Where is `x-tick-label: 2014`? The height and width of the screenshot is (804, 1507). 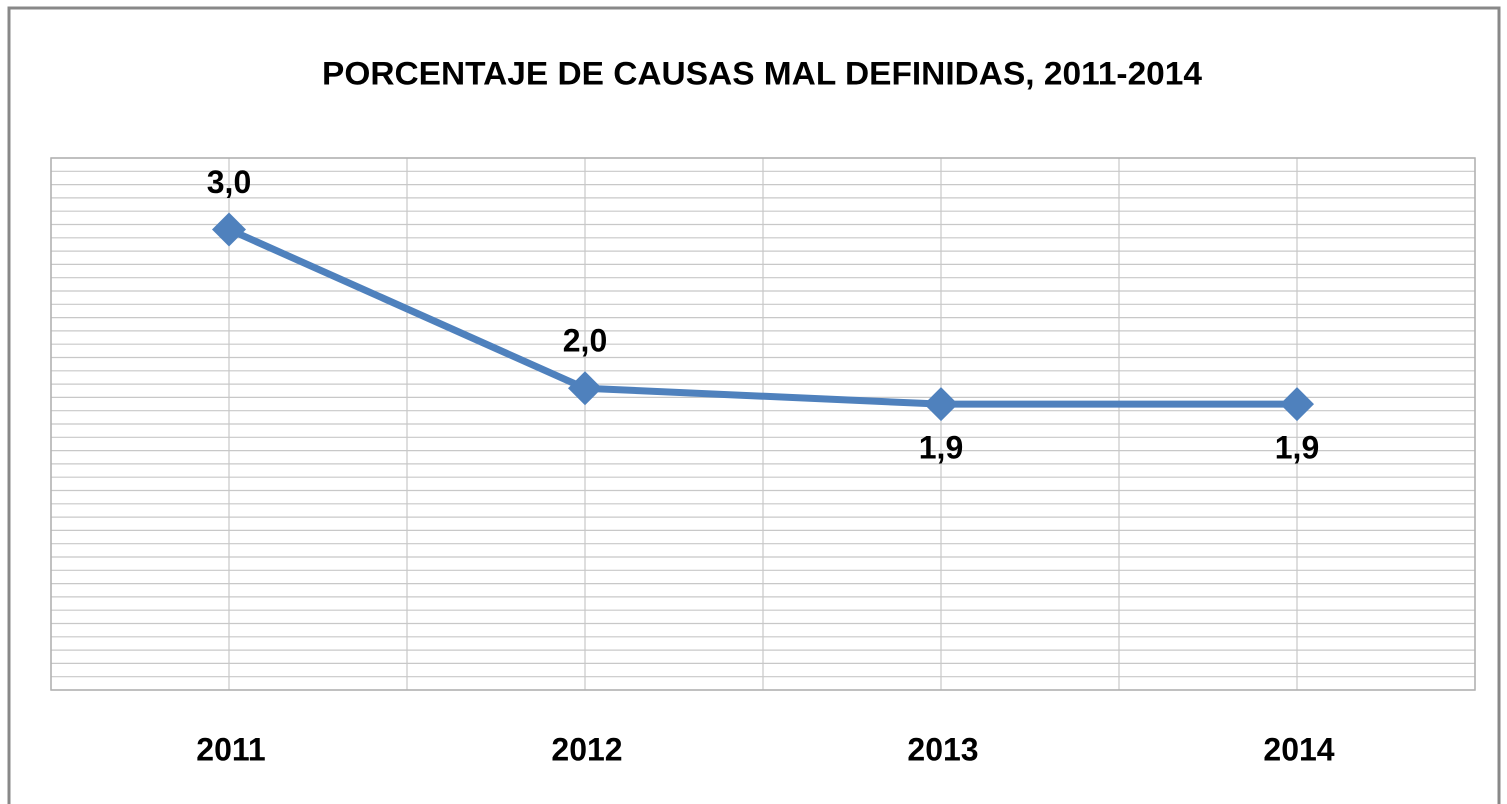 x-tick-label: 2014 is located at coordinates (1298, 749).